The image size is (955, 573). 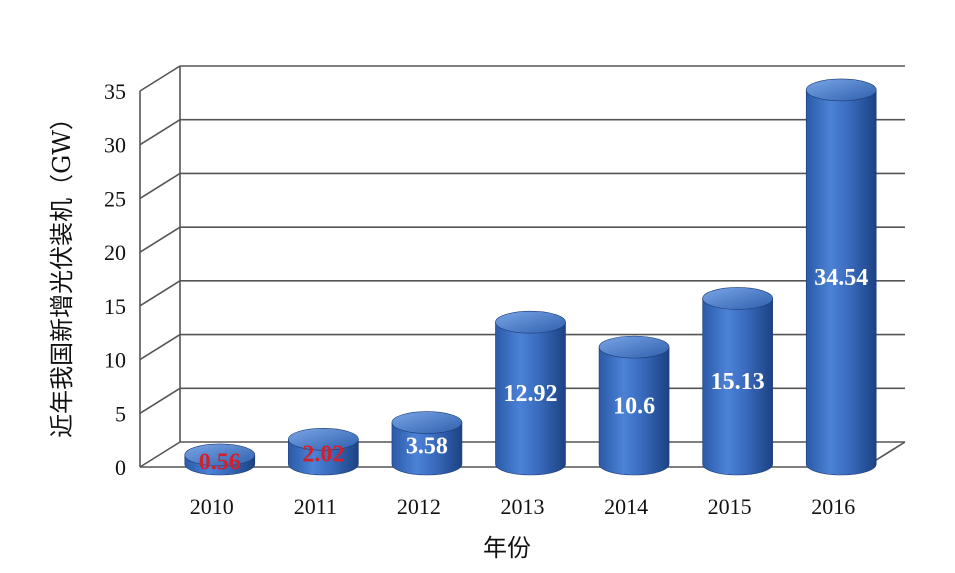 I want to click on x-tick-label: 2011, so click(x=315, y=506).